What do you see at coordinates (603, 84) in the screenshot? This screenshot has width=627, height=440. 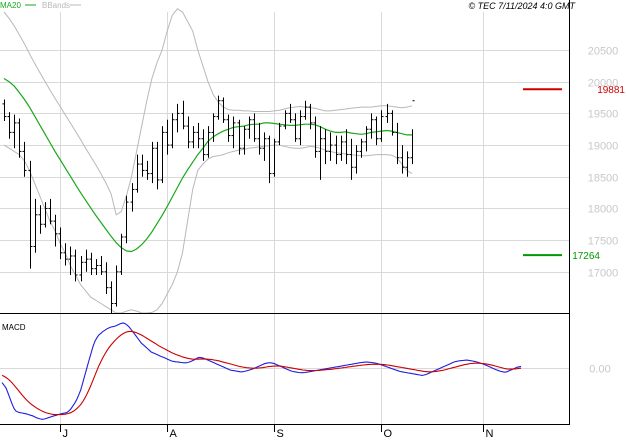 I see `price-y-tick-20000: 20000` at bounding box center [603, 84].